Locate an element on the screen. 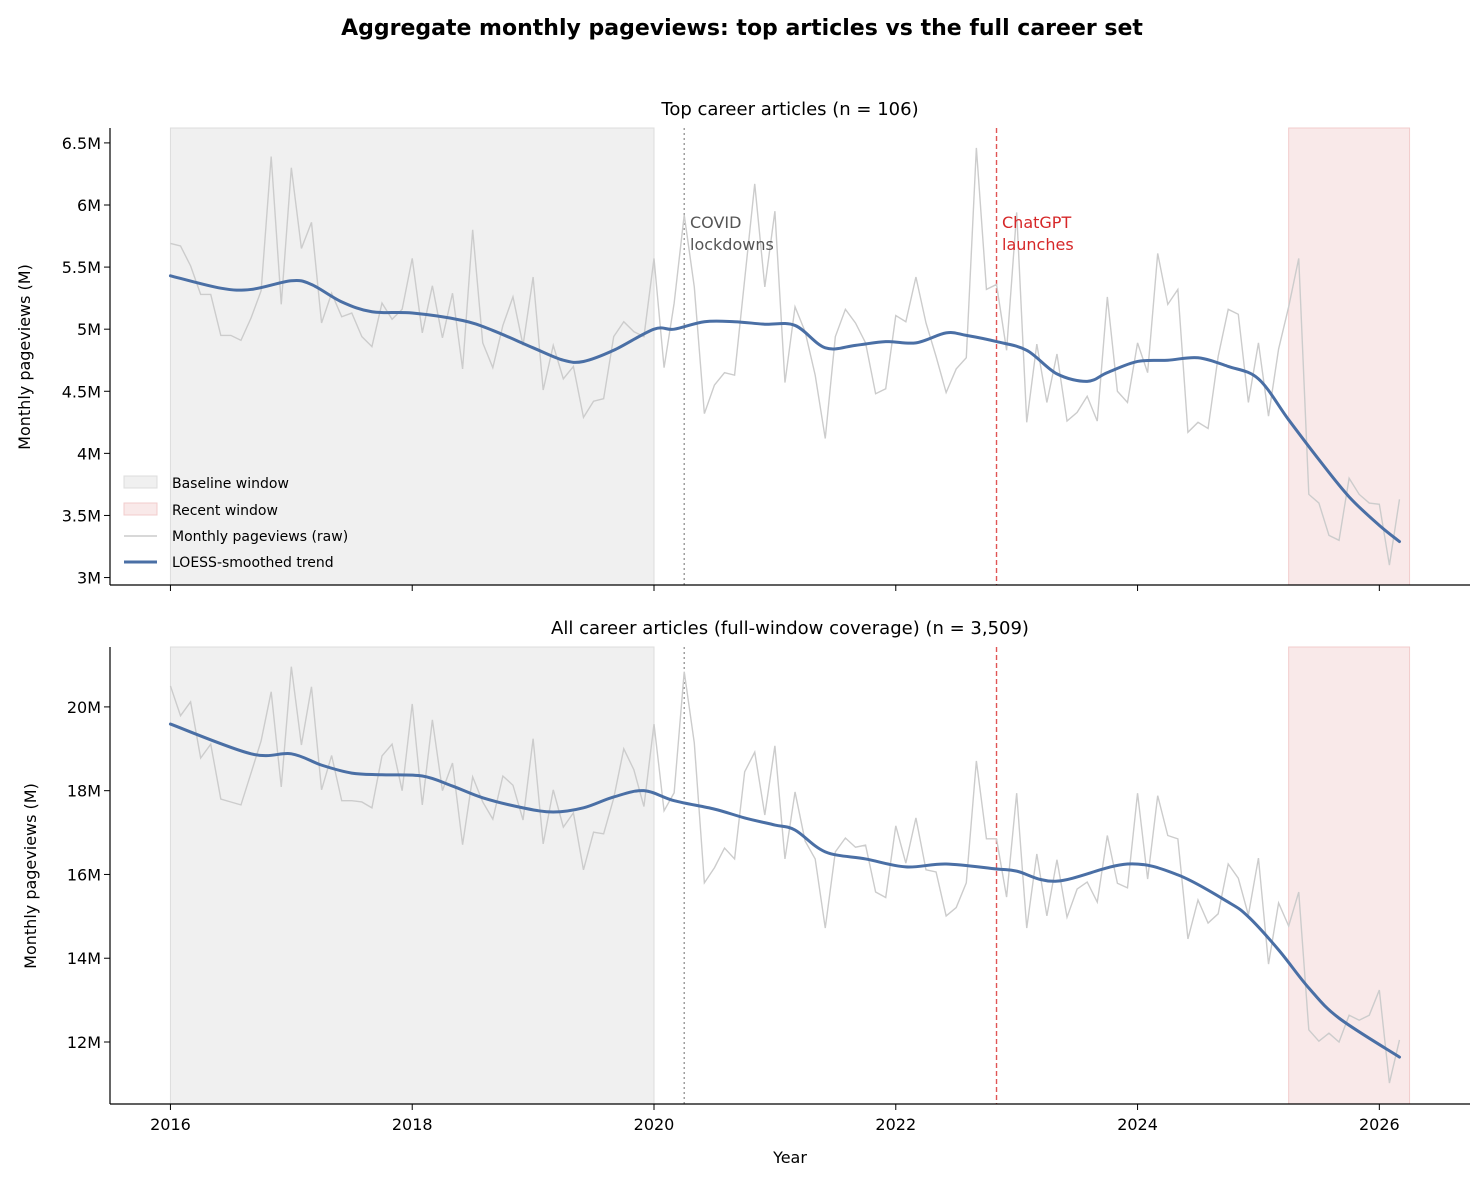  chatgpt-label-line1: ChatGPT is located at coordinates (1036, 222).